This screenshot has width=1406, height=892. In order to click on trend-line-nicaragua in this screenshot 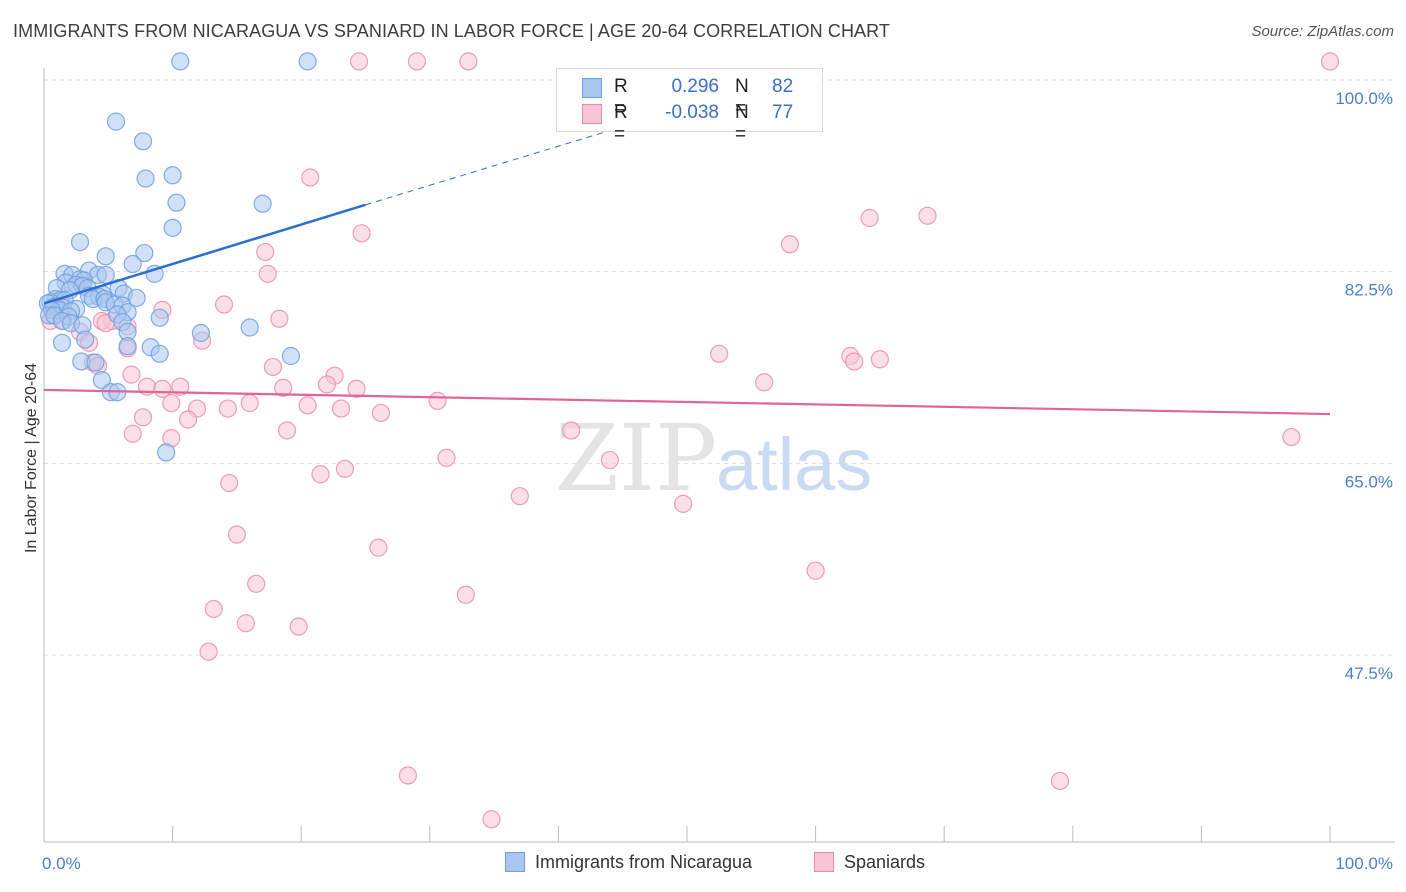, I will do `click(204, 254)`.